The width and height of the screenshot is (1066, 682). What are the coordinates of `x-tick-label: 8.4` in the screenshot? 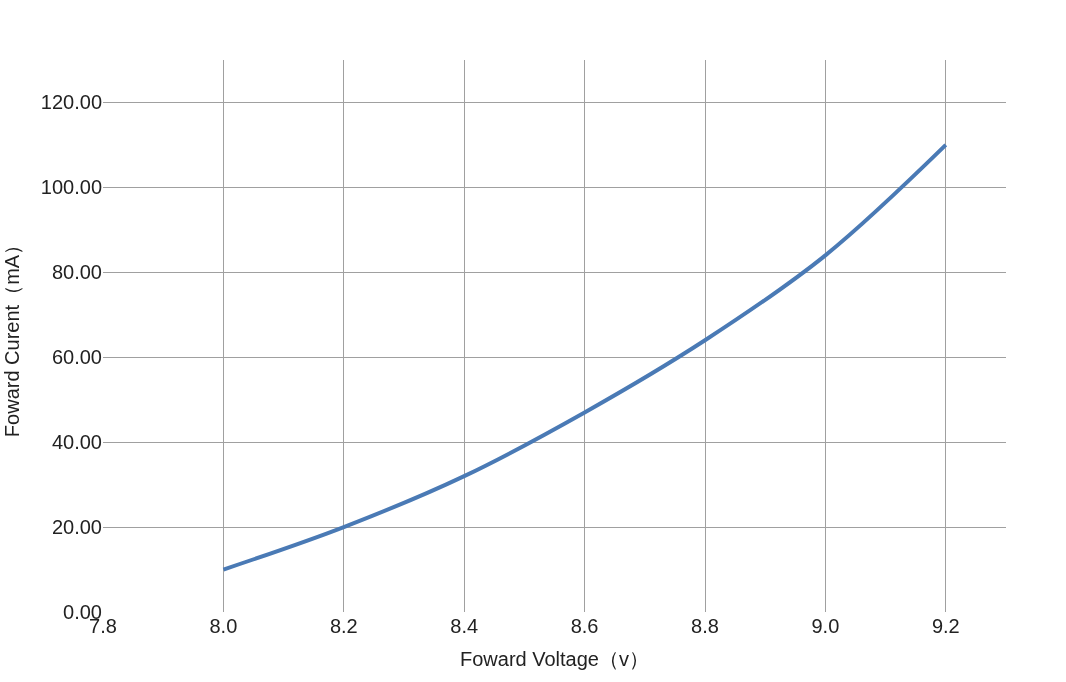 It's located at (464, 626).